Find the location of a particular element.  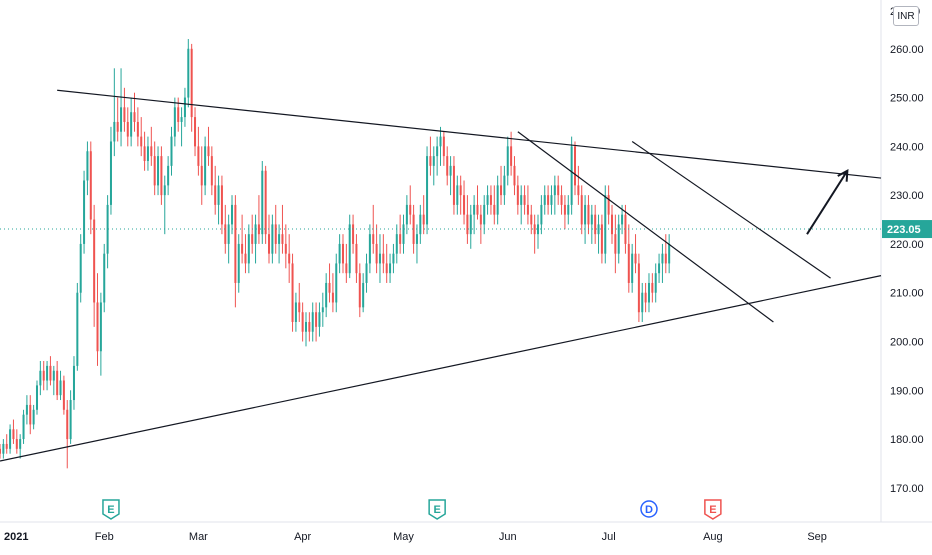

time-axis-tick-label: Aug is located at coordinates (713, 537).